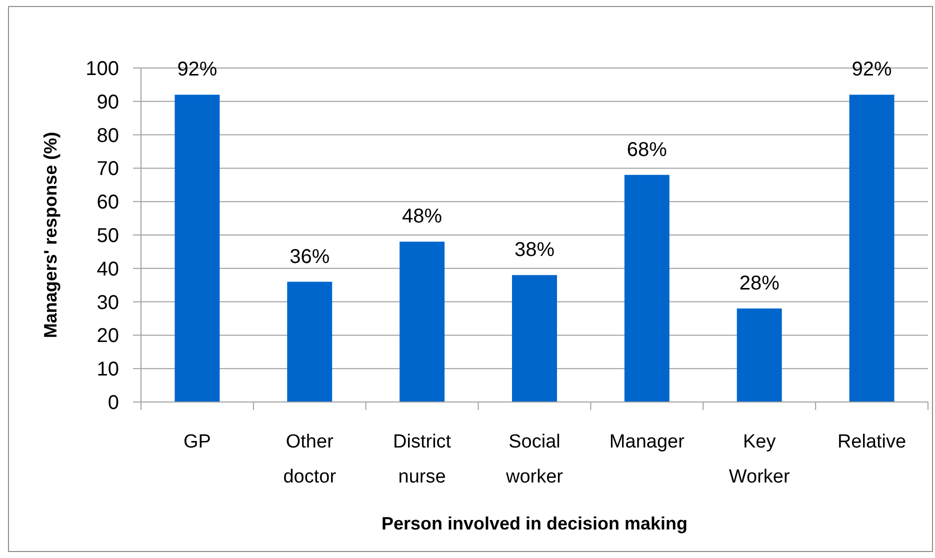 The height and width of the screenshot is (558, 935). What do you see at coordinates (102, 69) in the screenshot?
I see `y-tick-label: 100` at bounding box center [102, 69].